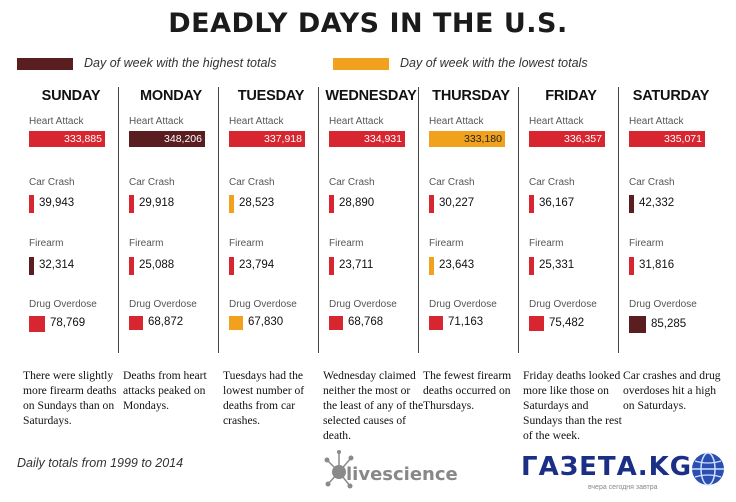 Image resolution: width=736 pixels, height=502 pixels. I want to click on bar-value-label: 28,523, so click(257, 203).